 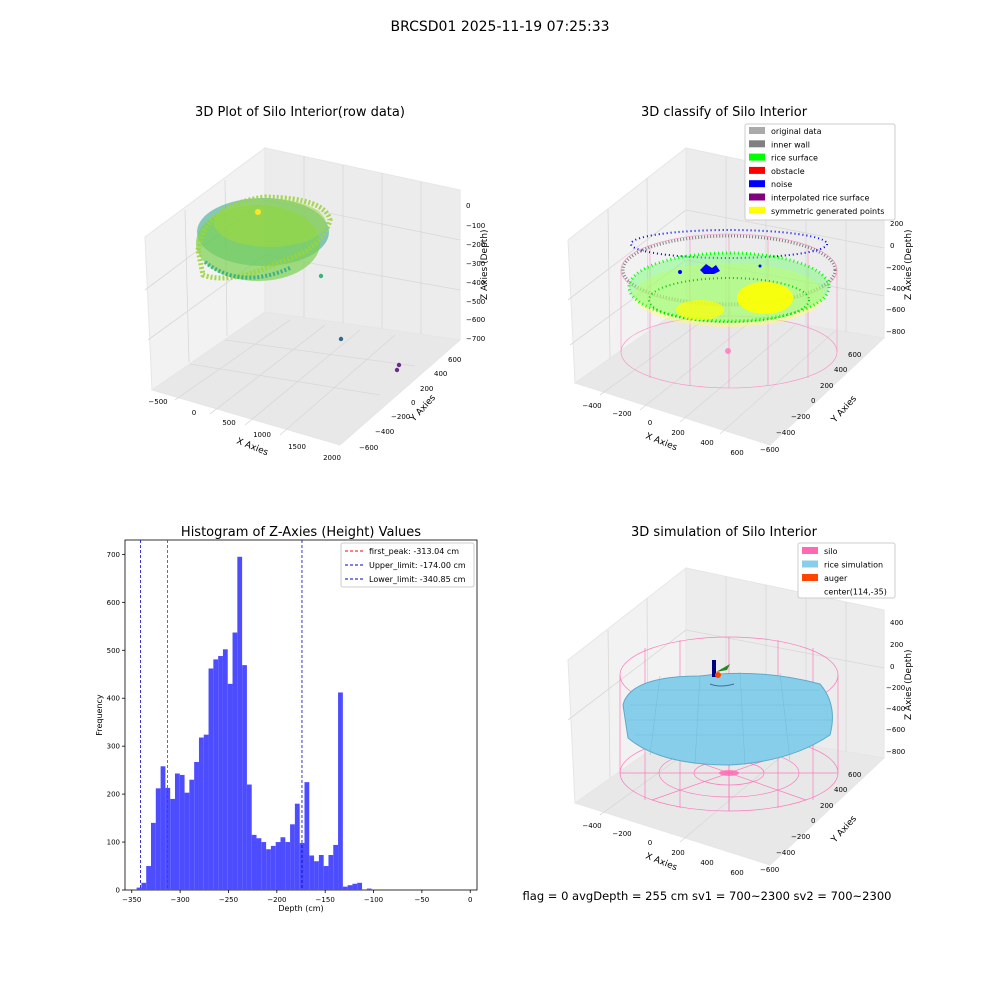 What do you see at coordinates (854, 355) in the screenshot?
I see `classify-y-tick: 600` at bounding box center [854, 355].